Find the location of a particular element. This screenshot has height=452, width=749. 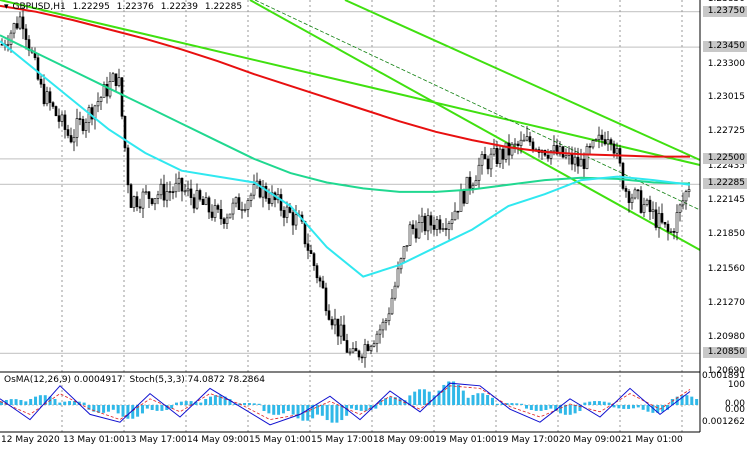

low-value: 1.22239 is located at coordinates (179, 7).